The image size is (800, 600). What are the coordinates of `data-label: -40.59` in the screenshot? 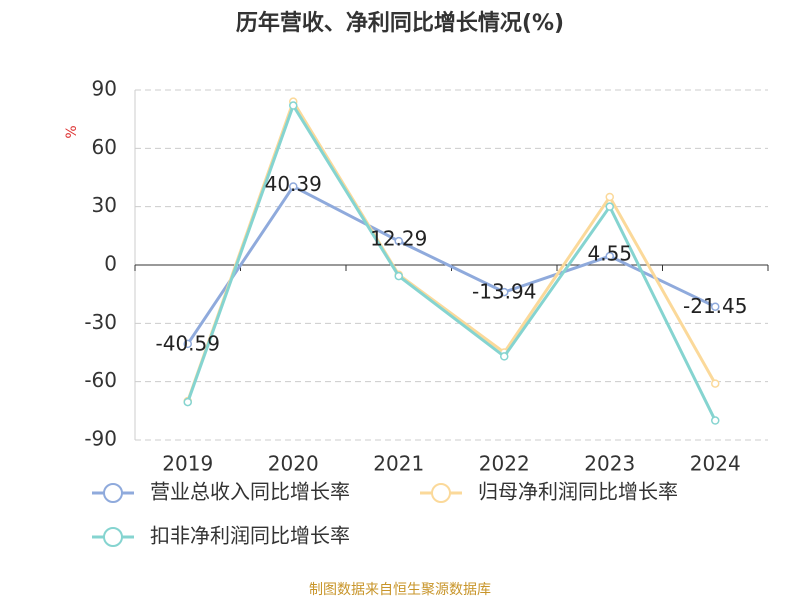 It's located at (188, 343).